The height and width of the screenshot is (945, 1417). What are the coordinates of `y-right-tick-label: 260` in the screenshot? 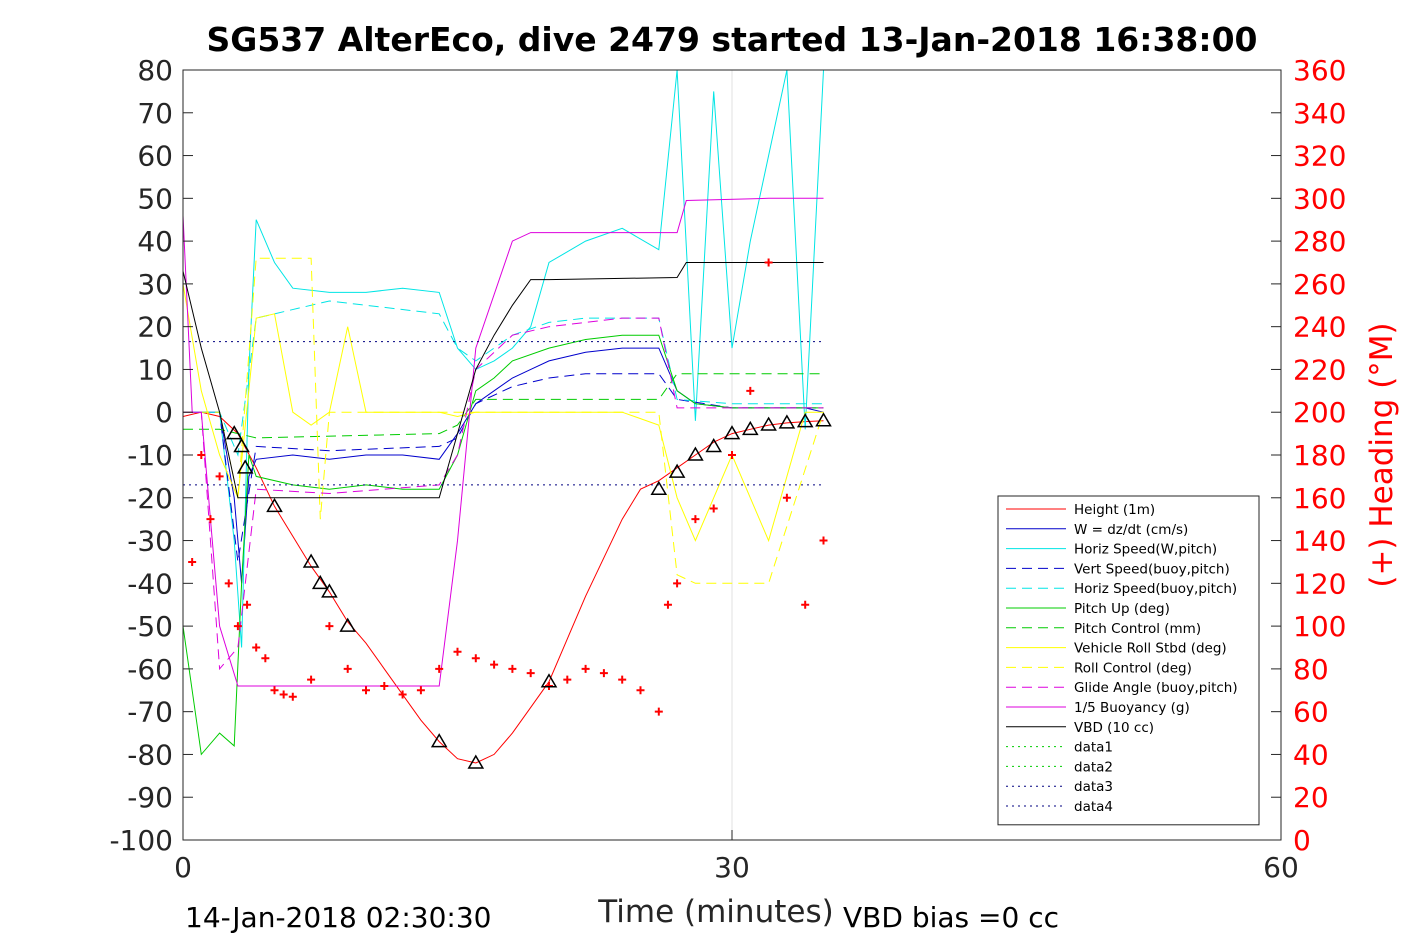 It's located at (1319, 284).